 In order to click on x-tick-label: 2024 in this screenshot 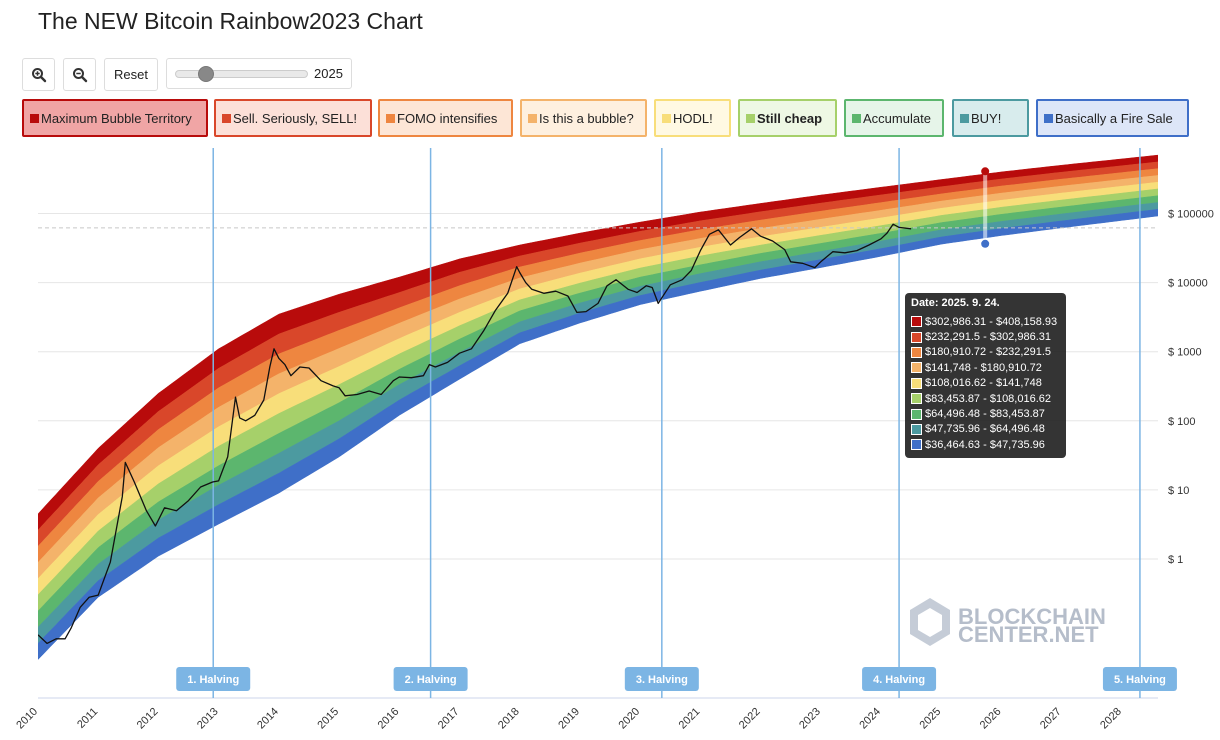, I will do `click(870, 719)`.